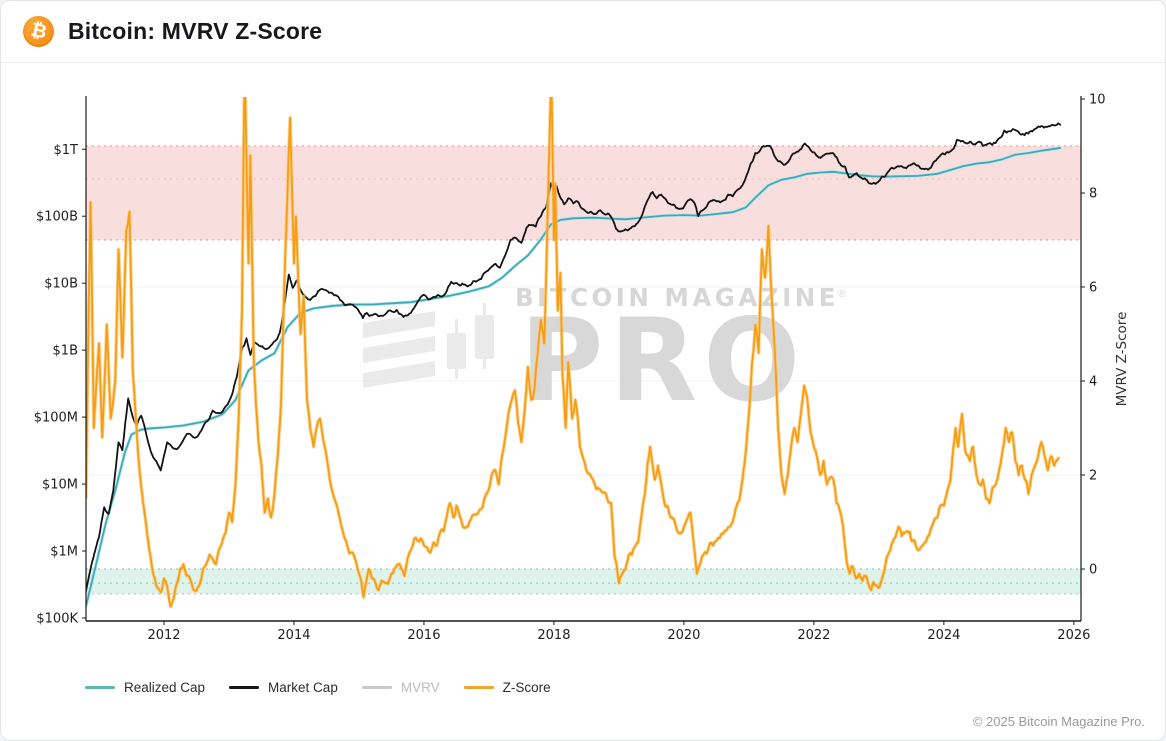 Image resolution: width=1166 pixels, height=741 pixels. What do you see at coordinates (163, 635) in the screenshot?
I see `x-tick-label: 2012` at bounding box center [163, 635].